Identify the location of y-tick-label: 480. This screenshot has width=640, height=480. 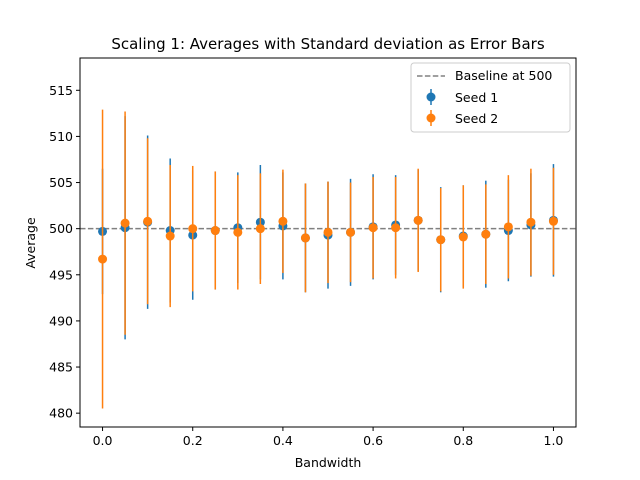
(61, 413).